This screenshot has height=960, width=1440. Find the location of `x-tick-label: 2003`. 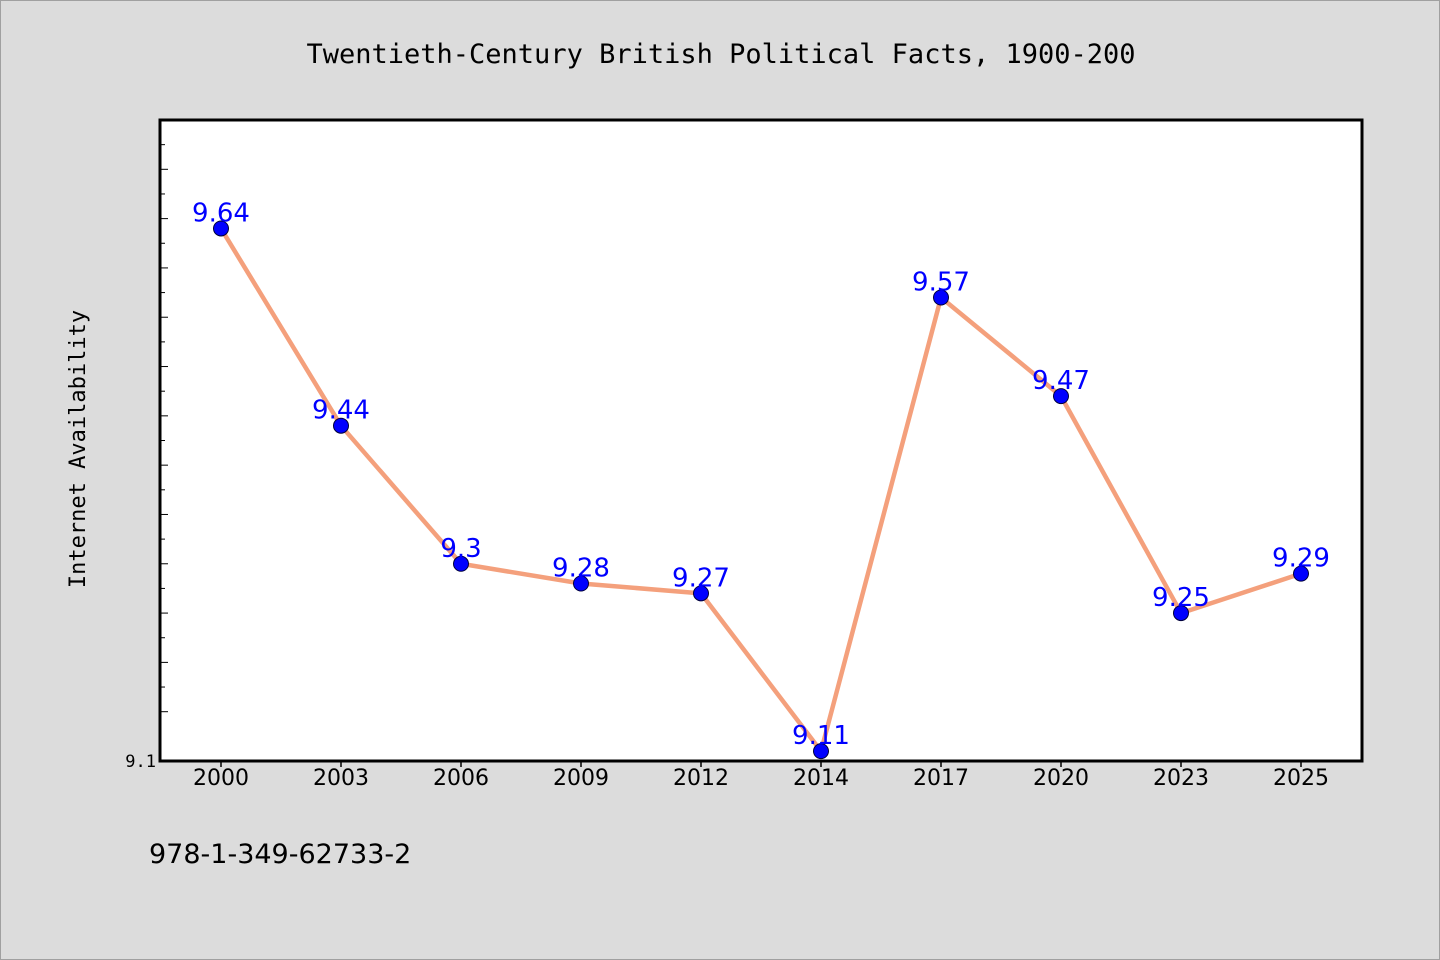

x-tick-label: 2003 is located at coordinates (341, 778).